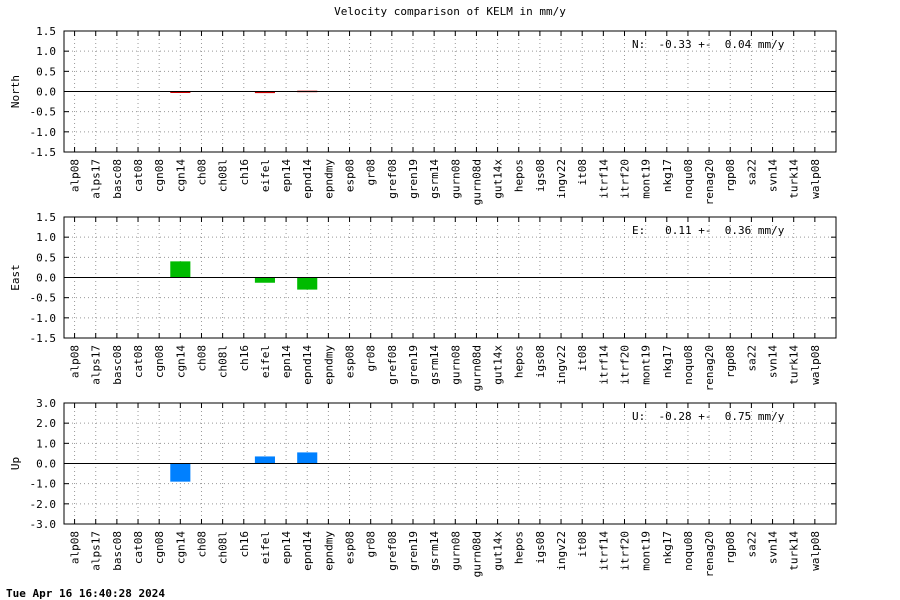  What do you see at coordinates (794, 179) in the screenshot?
I see `north-xtick-label-turk14: turk14` at bounding box center [794, 179].